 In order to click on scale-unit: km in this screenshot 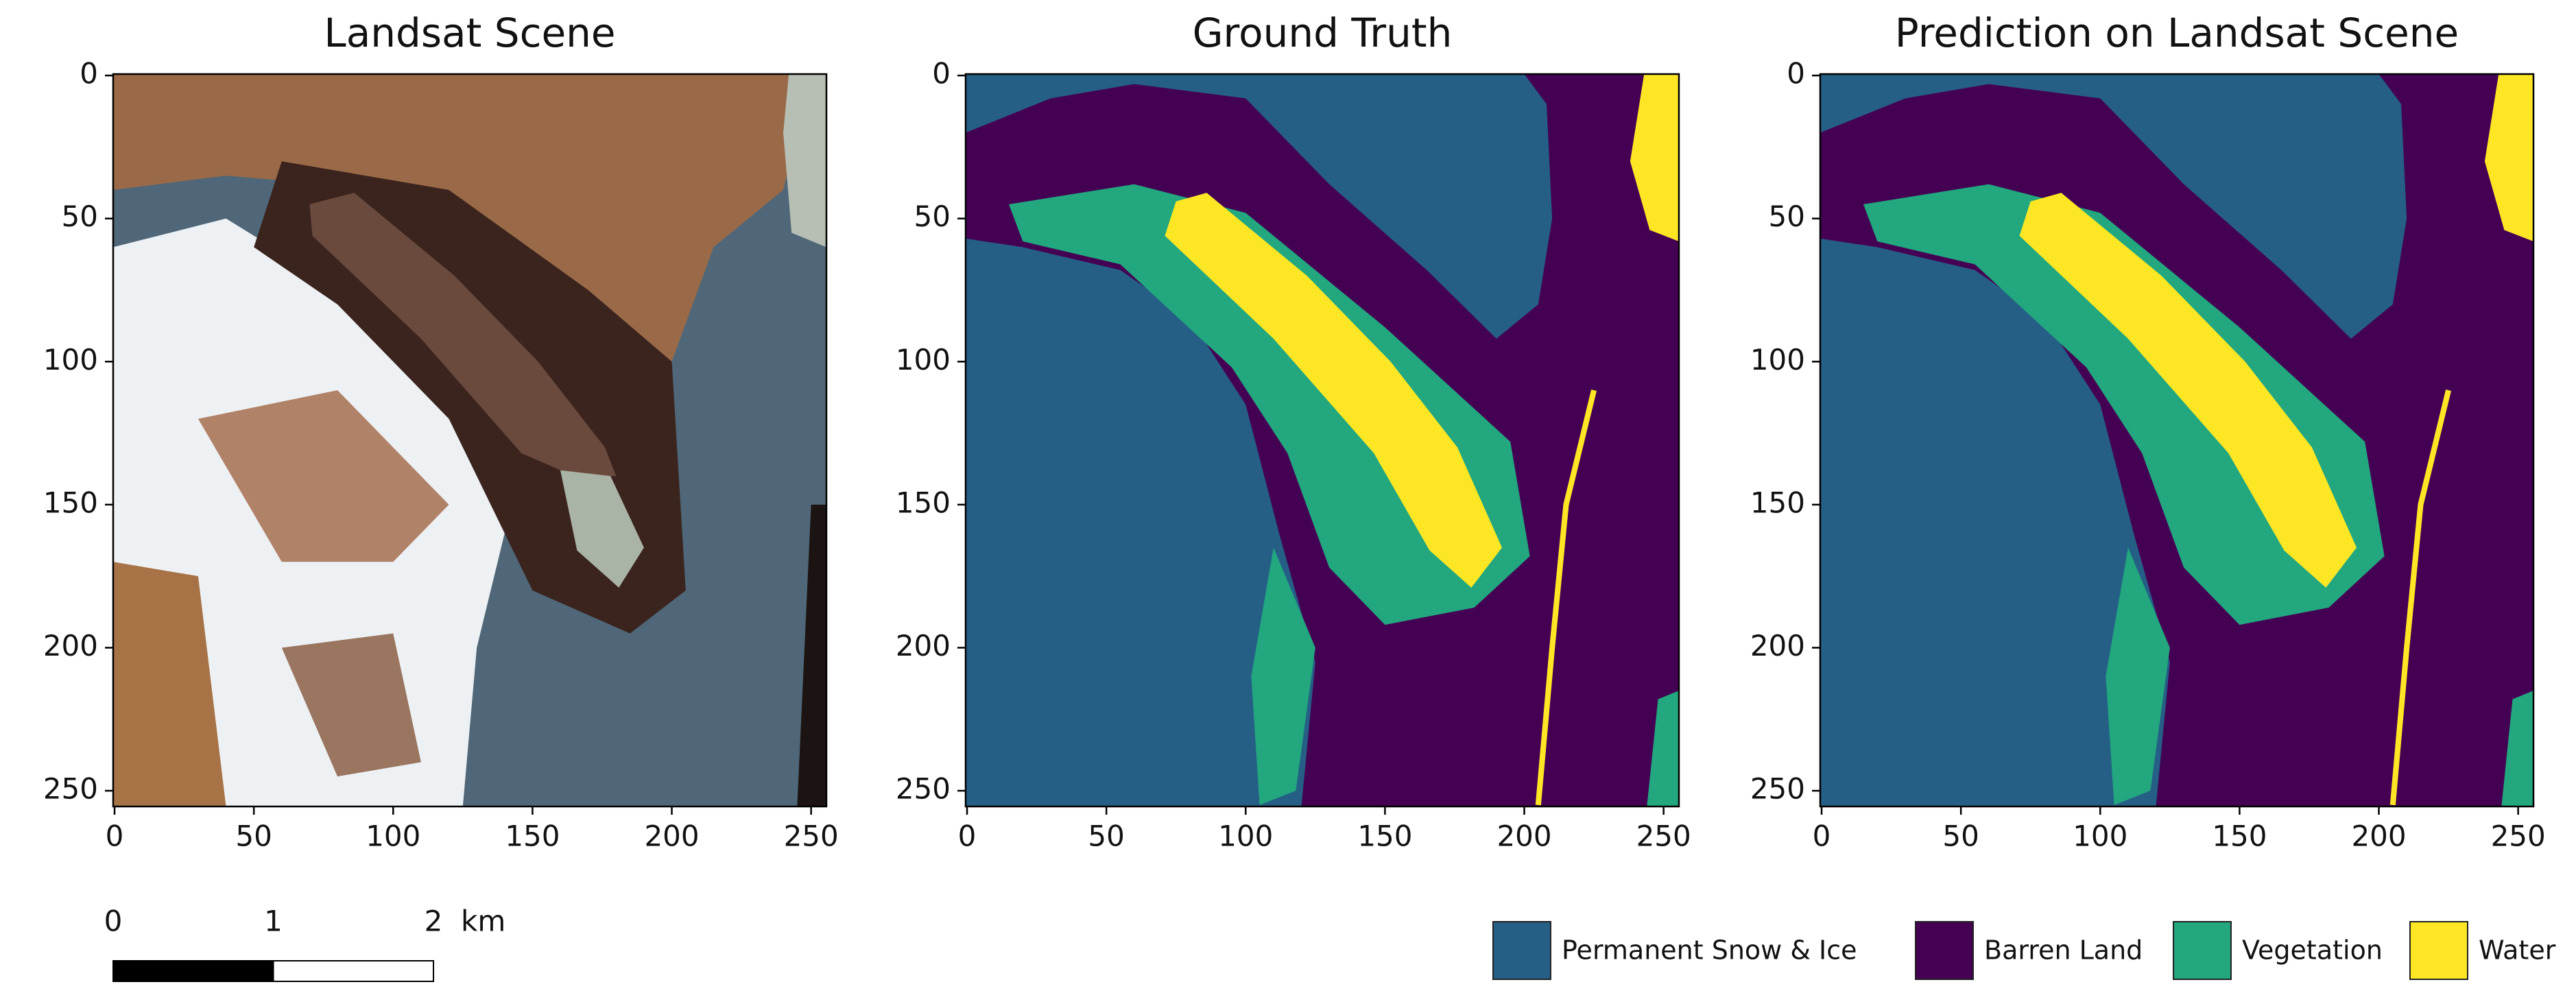, I will do `click(483, 921)`.